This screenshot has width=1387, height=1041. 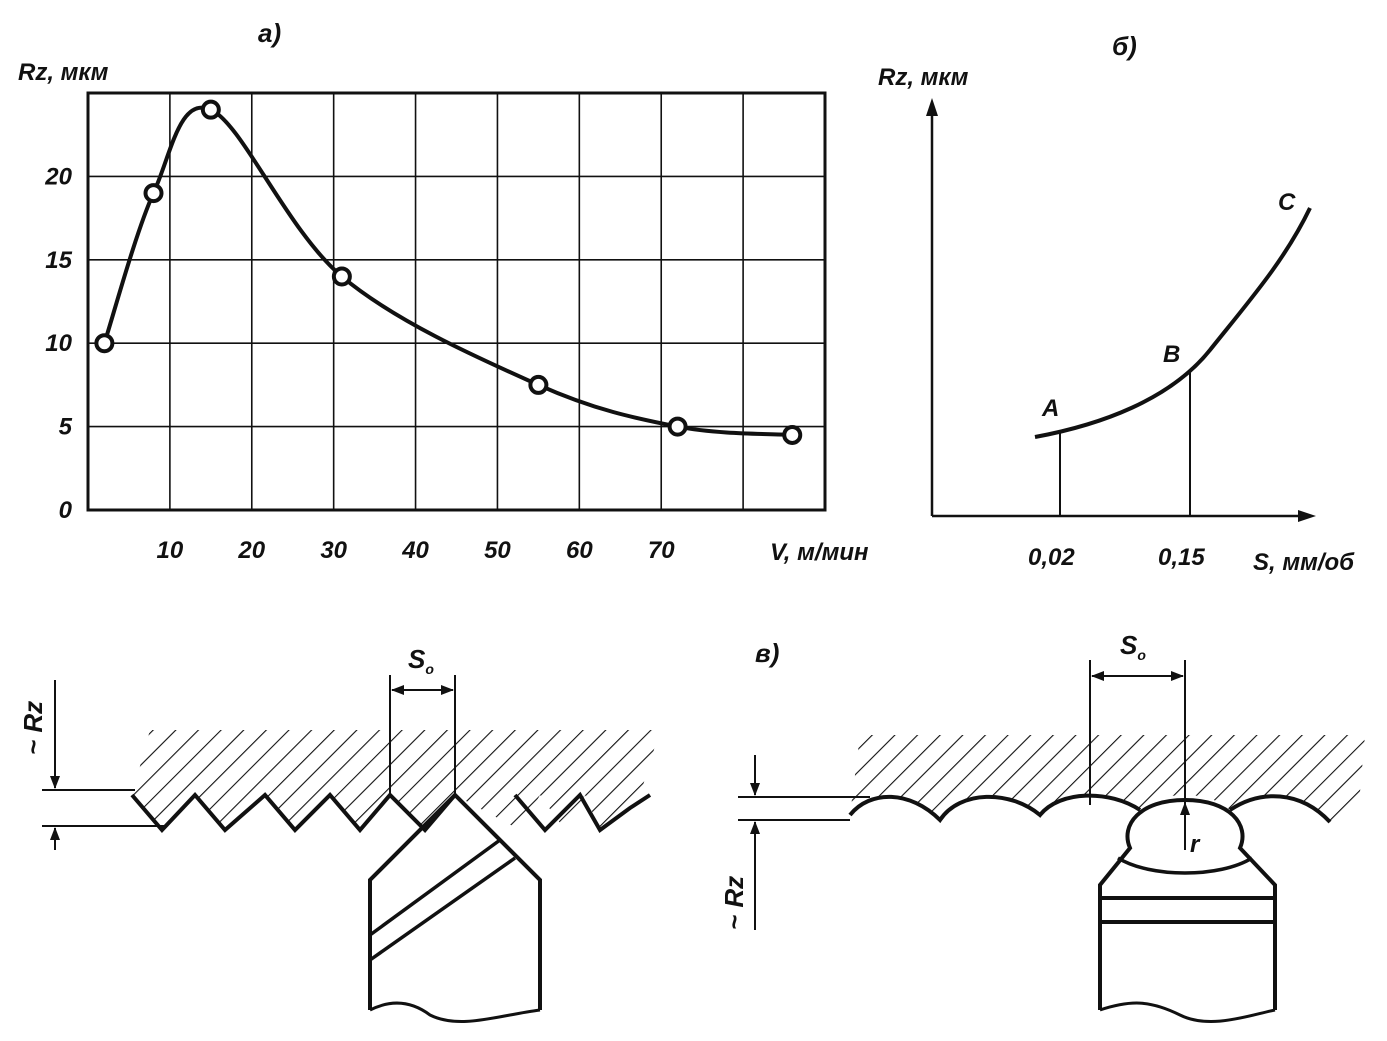 I want to click on panel-b-x-tick-1: 0,02, so click(x=1051, y=557).